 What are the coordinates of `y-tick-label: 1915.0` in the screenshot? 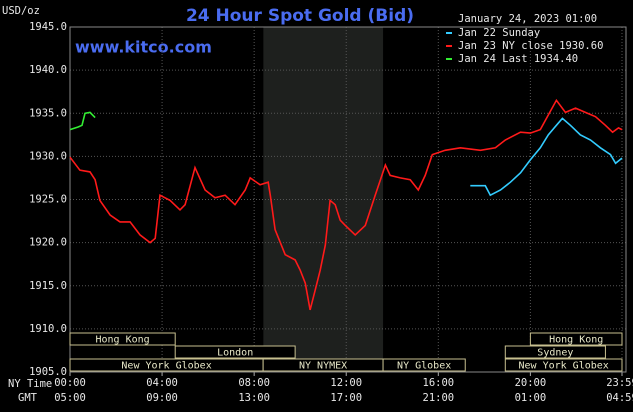 It's located at (48, 286).